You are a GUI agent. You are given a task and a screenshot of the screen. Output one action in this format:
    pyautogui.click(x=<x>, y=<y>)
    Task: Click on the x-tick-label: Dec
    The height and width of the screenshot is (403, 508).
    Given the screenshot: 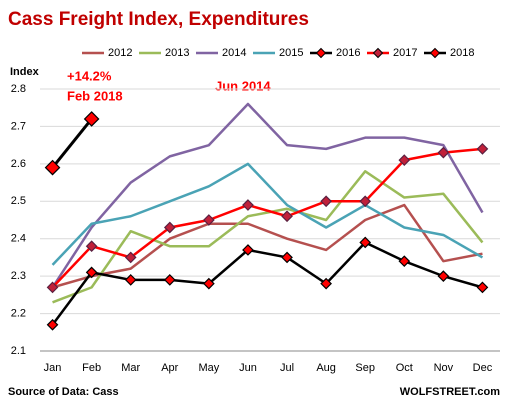 What is the action you would take?
    pyautogui.click(x=483, y=368)
    